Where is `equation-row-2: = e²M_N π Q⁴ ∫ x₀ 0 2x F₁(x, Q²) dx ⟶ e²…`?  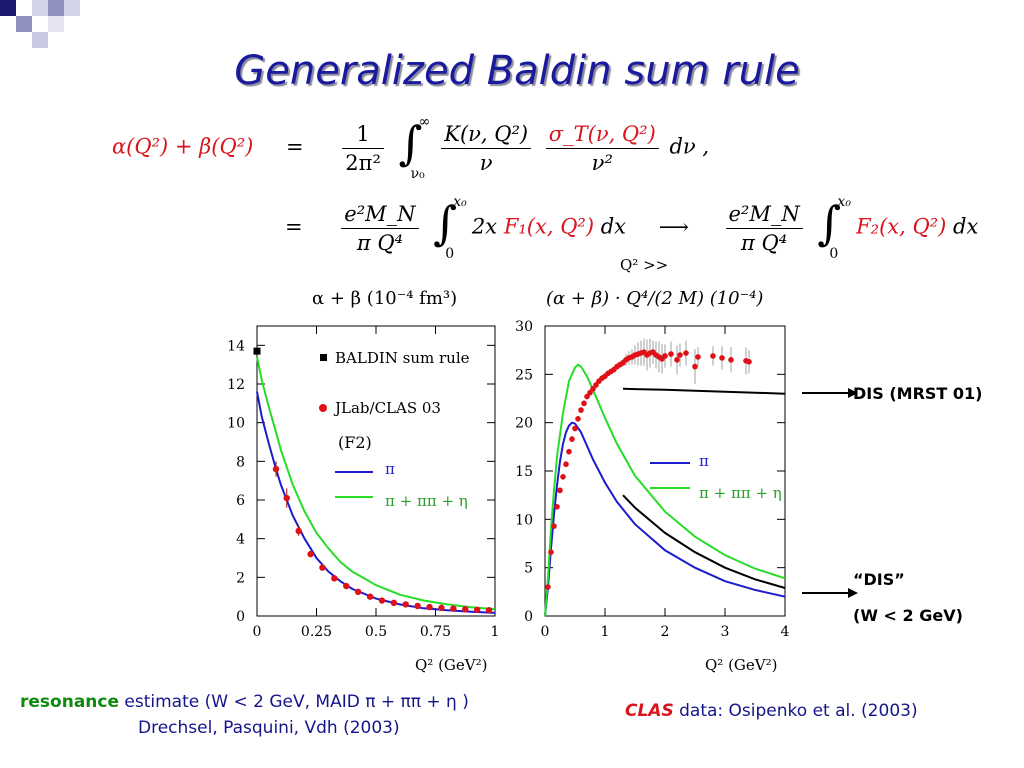 equation-row-2: = e²M_N π Q⁴ ∫ x₀ 0 2x F₁(x, Q²) dx ⟶ e²… is located at coordinates (631, 228).